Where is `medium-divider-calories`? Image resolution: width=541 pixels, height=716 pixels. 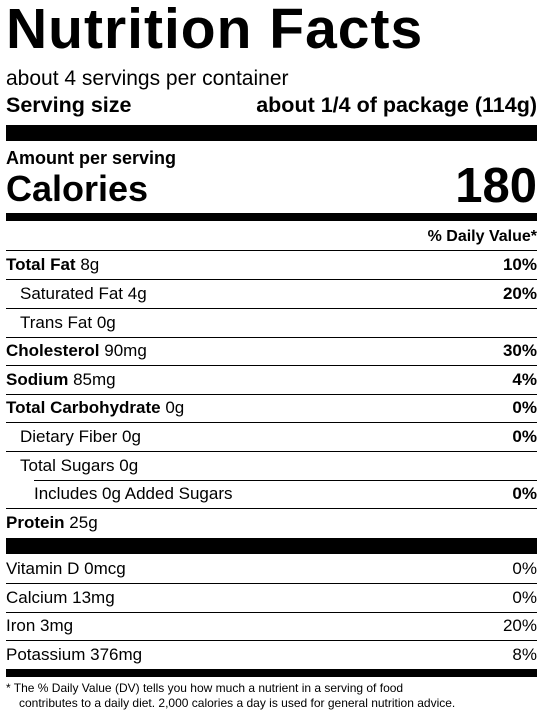
medium-divider-calories is located at coordinates (271, 217).